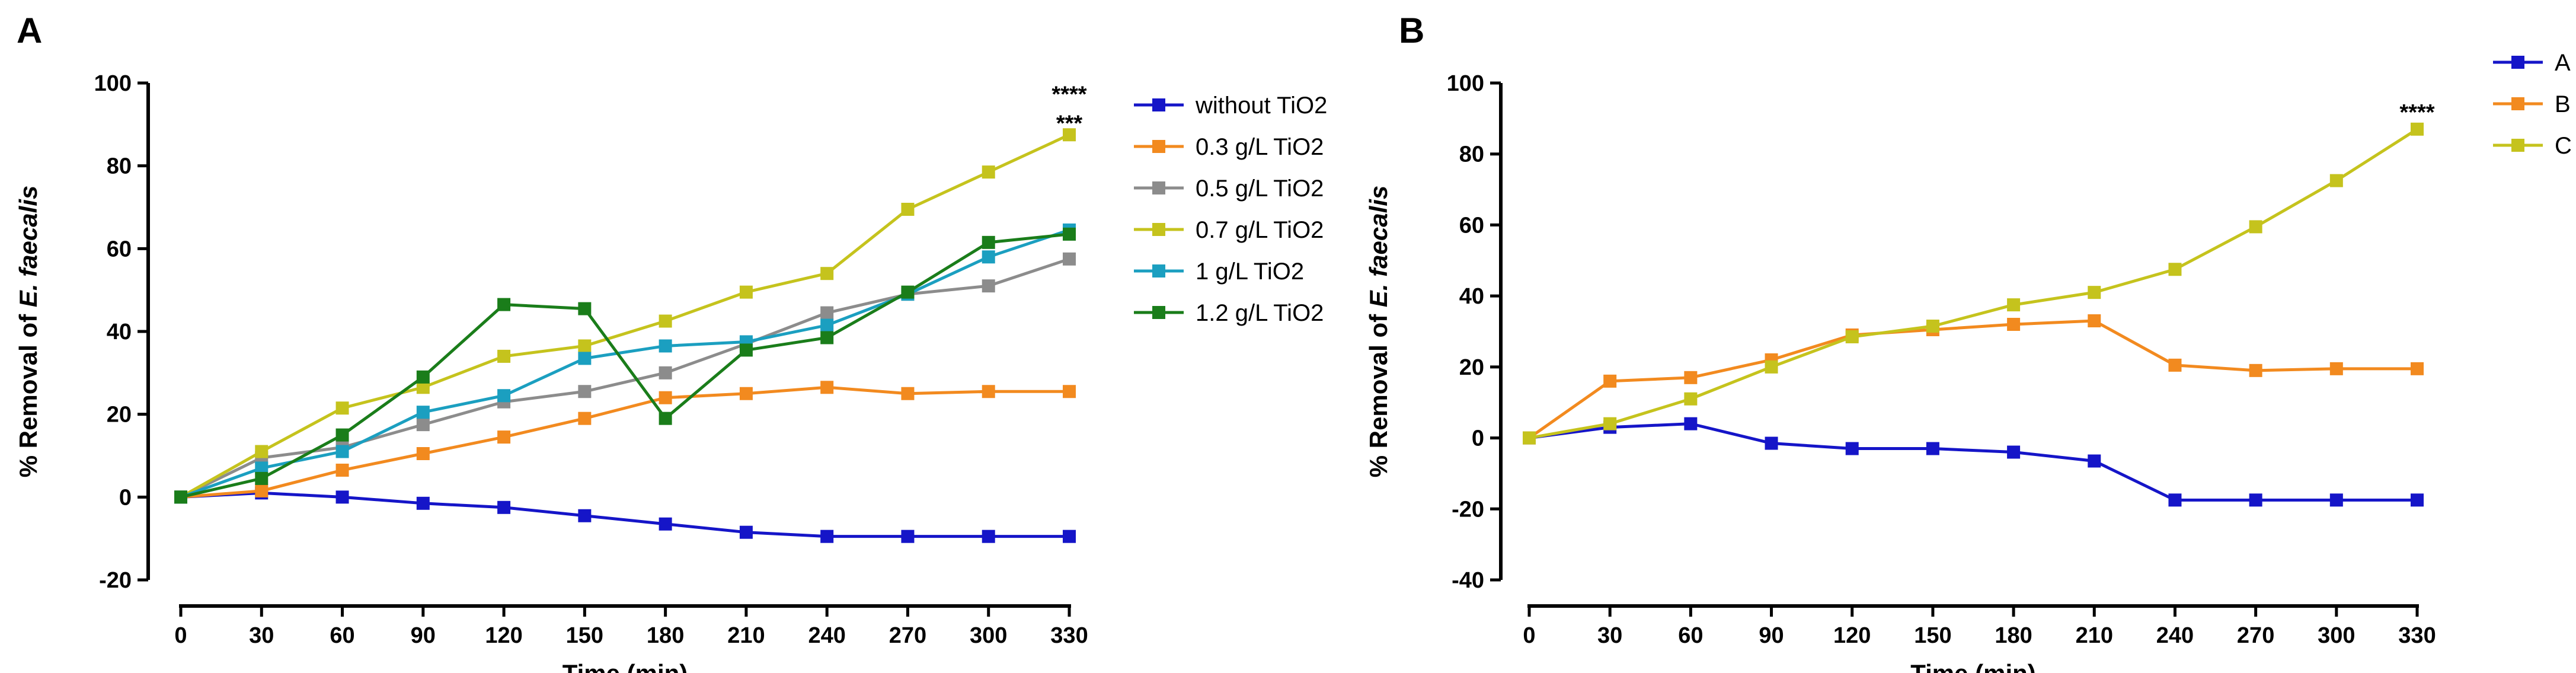 This screenshot has width=2576, height=673. What do you see at coordinates (1250, 272) in the screenshot?
I see `legend-label: 1 g/L TiO2` at bounding box center [1250, 272].